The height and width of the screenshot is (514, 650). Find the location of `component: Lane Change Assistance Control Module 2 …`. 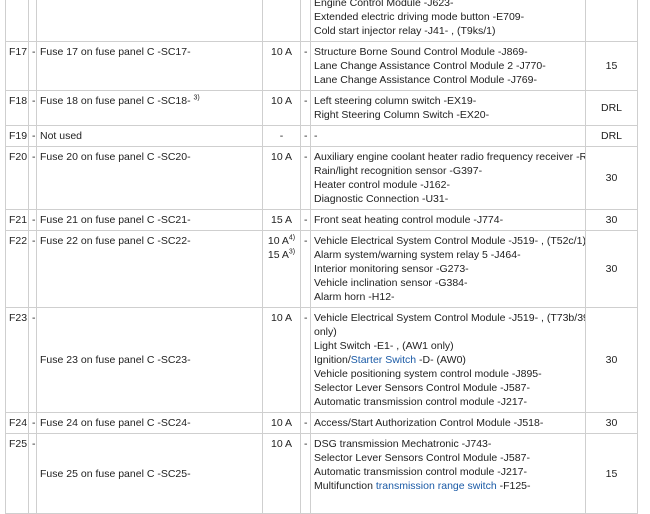

component: Lane Change Assistance Control Module 2 … is located at coordinates (430, 66).